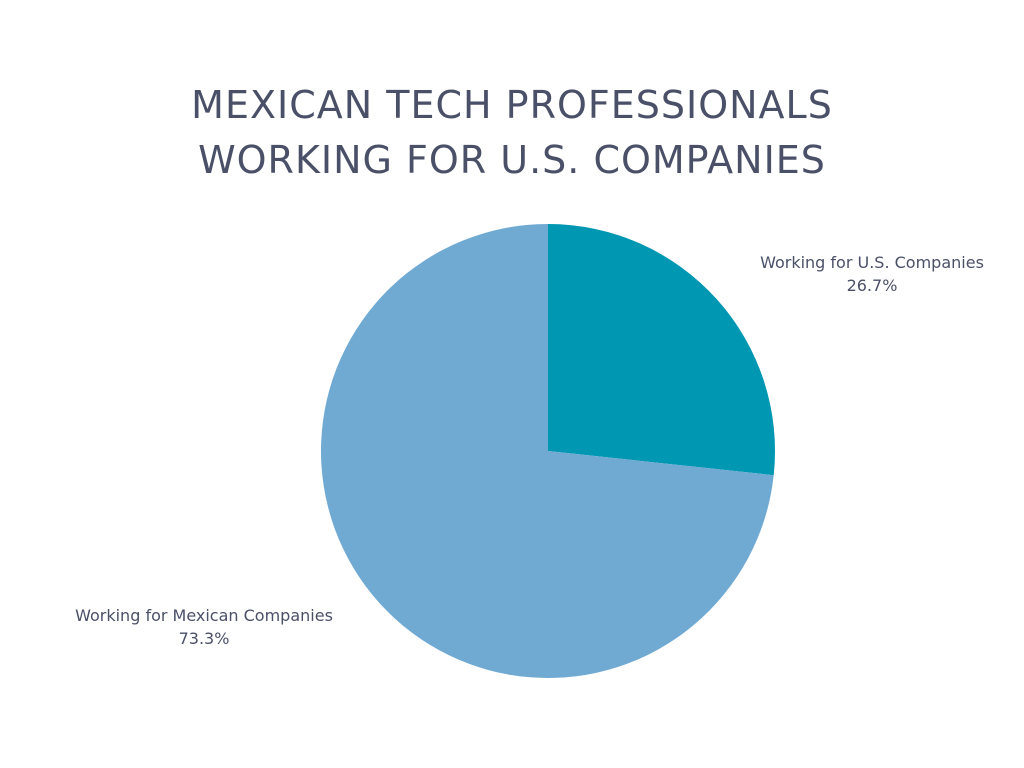 The width and height of the screenshot is (1024, 768). What do you see at coordinates (662, 350) in the screenshot?
I see `pie-slice-working-for-u-s-companies` at bounding box center [662, 350].